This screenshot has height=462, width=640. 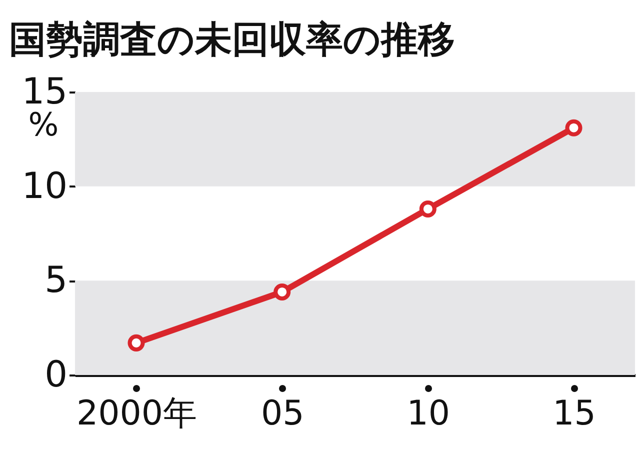 I want to click on y-tick-label: 5, so click(x=56, y=281).